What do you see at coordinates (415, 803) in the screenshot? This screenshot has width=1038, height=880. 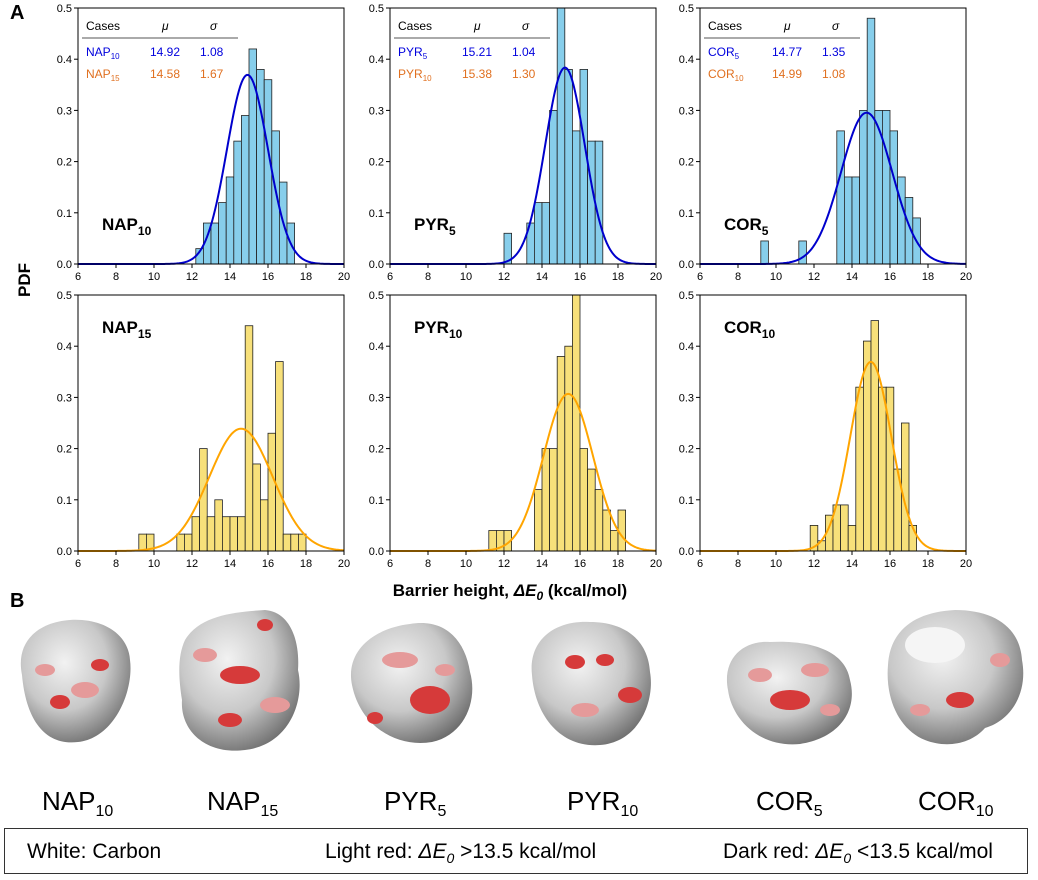 I see `molecule-label-pyr5: PYR5` at bounding box center [415, 803].